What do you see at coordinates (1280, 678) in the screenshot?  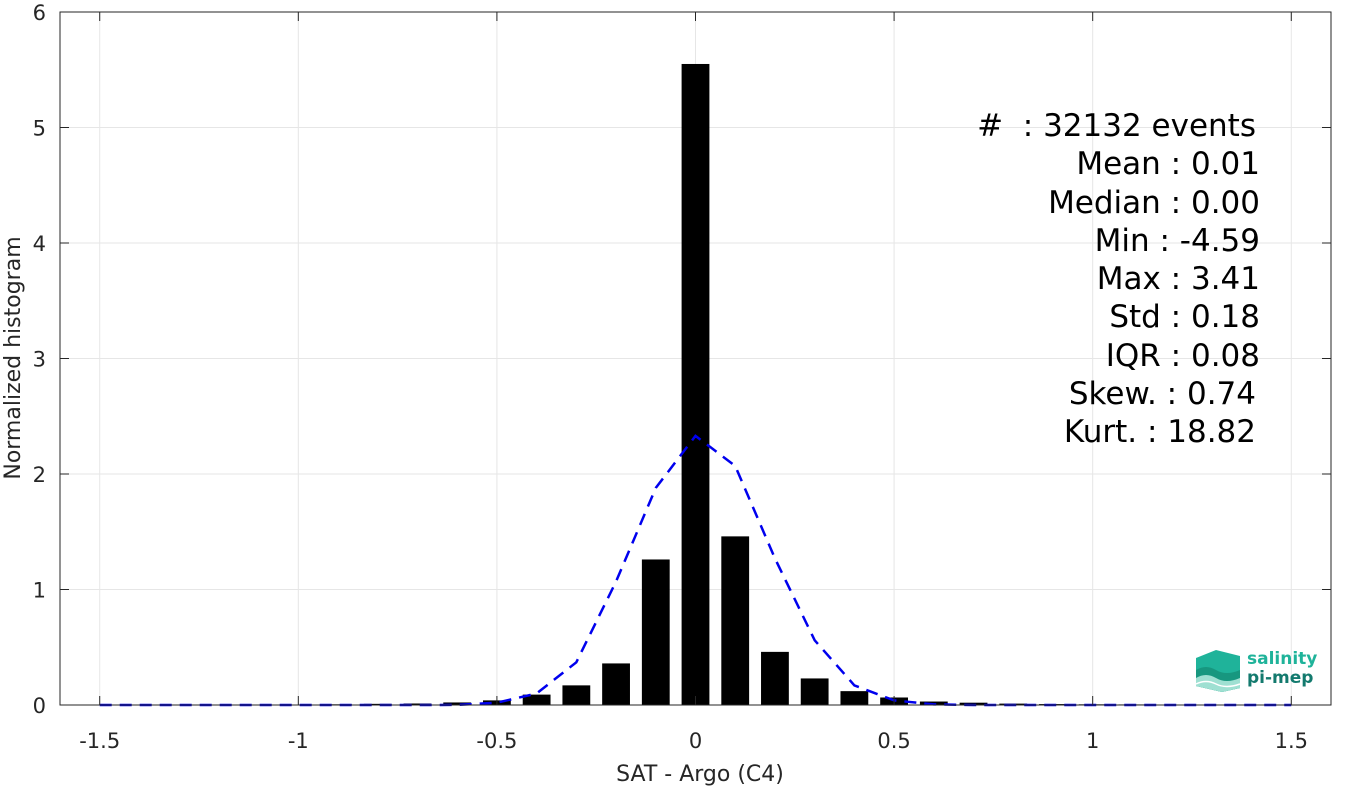 I see `logo-text-pimep: pi-mep` at bounding box center [1280, 678].